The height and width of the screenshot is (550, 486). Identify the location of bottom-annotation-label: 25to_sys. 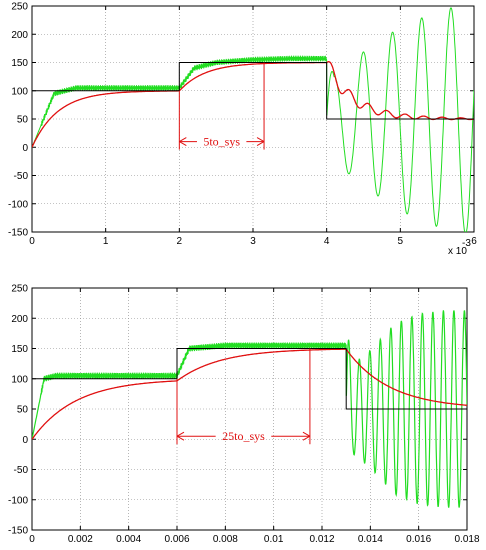
(243, 436).